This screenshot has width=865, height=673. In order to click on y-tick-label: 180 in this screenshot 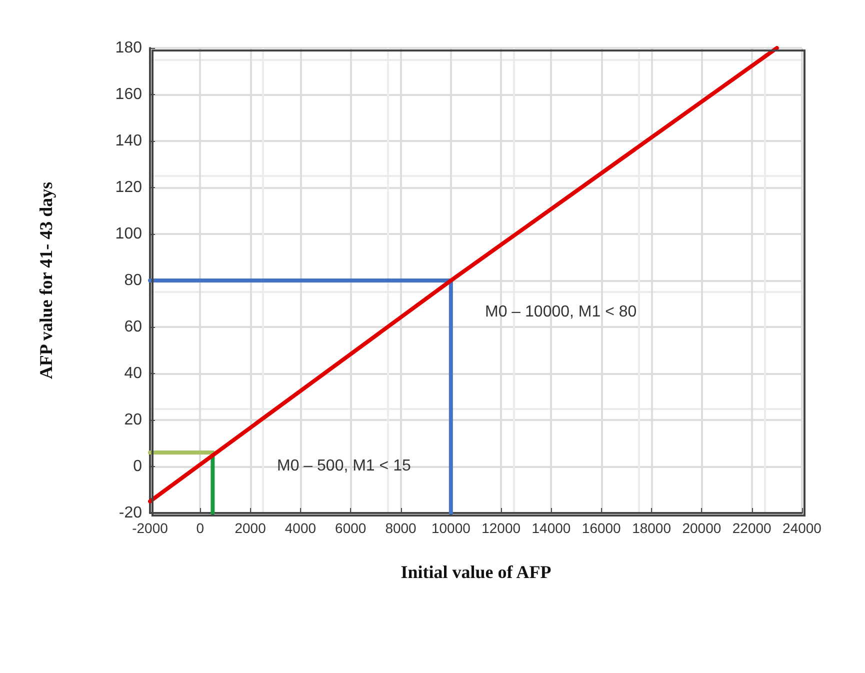, I will do `click(128, 48)`.